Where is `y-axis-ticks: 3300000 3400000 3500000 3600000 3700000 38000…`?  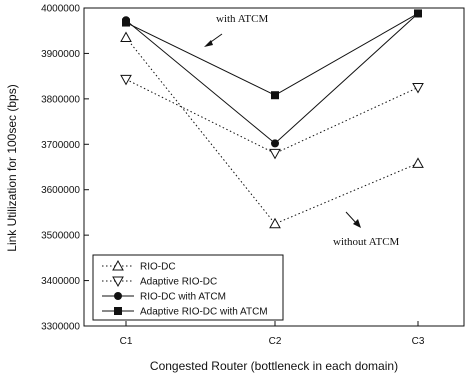 y-axis-ticks: 3300000 3400000 3500000 3600000 3700000 38000… is located at coordinates (65, 168).